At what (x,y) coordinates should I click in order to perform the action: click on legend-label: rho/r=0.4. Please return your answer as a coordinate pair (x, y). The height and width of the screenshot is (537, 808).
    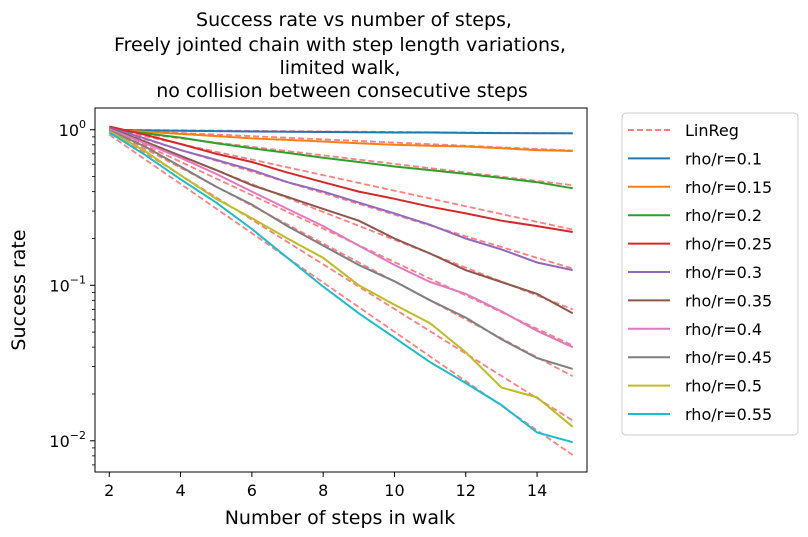
    Looking at the image, I should click on (723, 329).